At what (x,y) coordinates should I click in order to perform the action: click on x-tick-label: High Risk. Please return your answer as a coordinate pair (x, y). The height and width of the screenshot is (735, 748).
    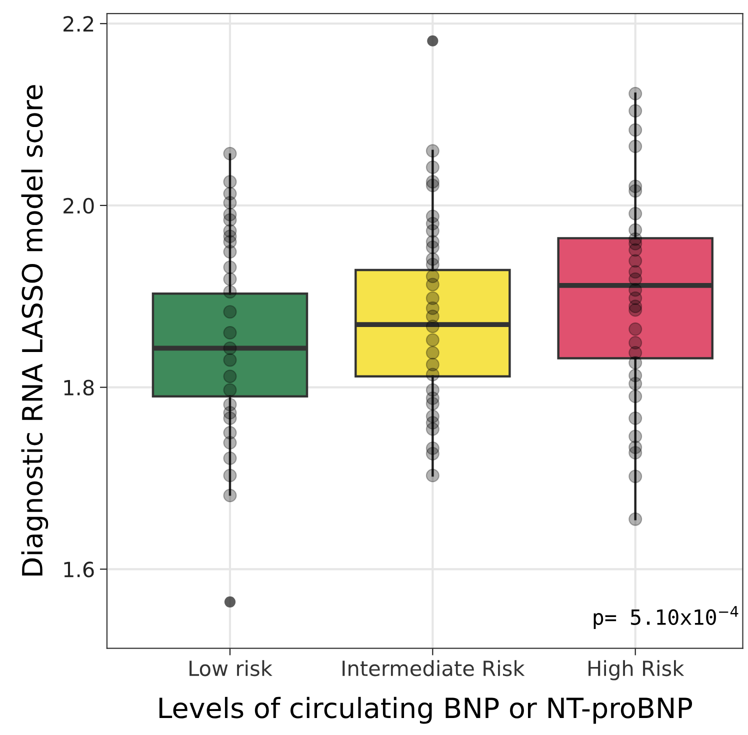
    Looking at the image, I should click on (636, 670).